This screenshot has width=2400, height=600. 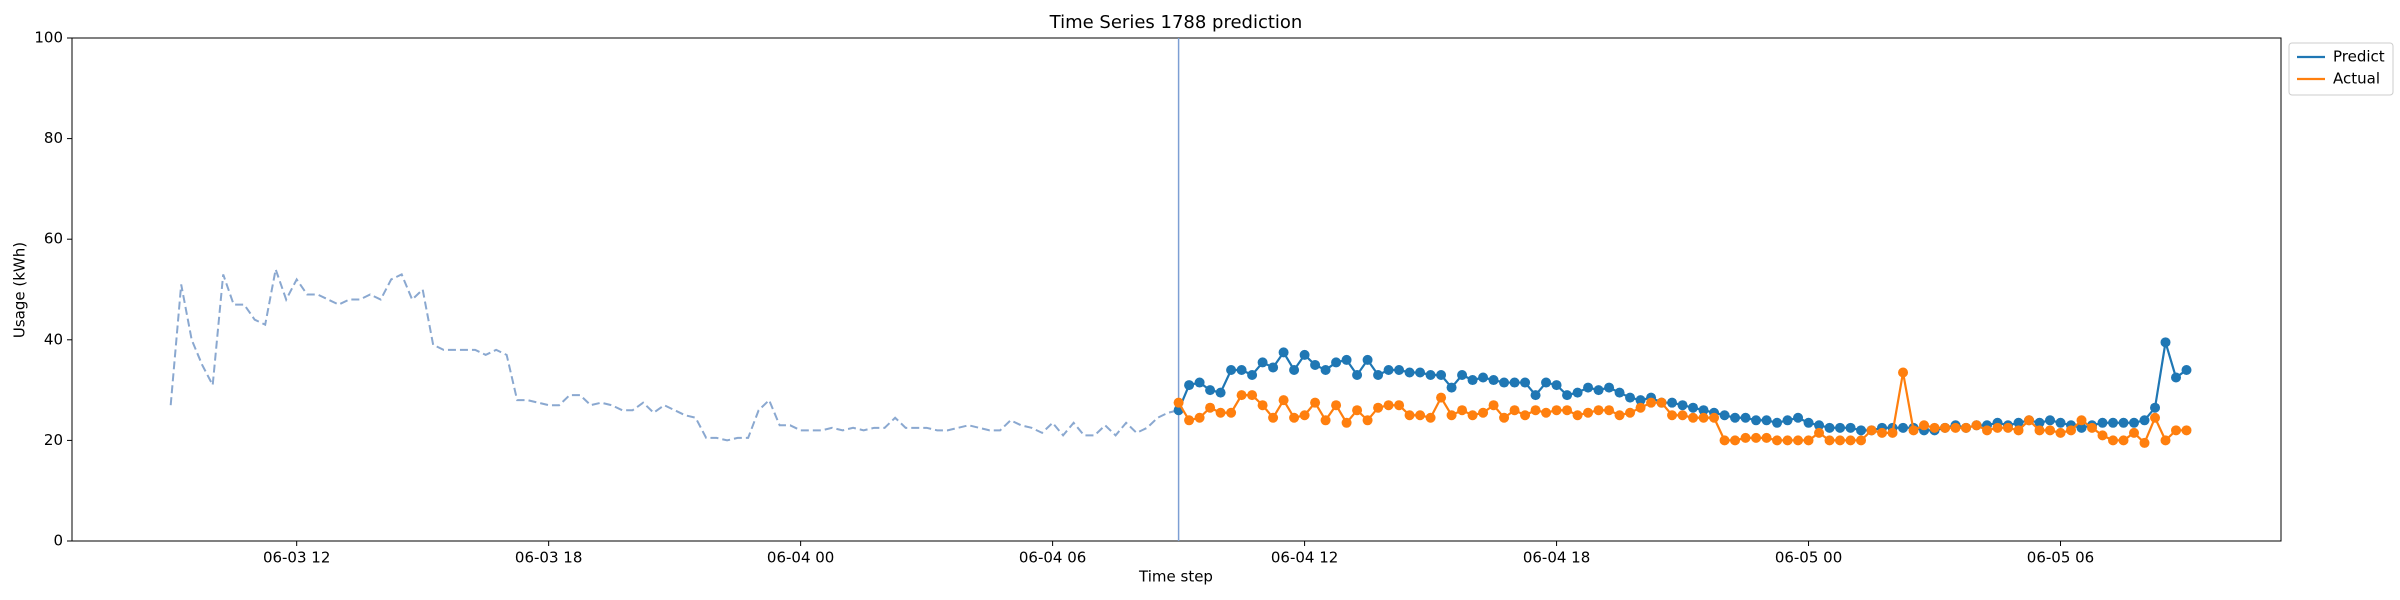 I want to click on x-tick-label: 06-05 06, so click(x=2060, y=558).